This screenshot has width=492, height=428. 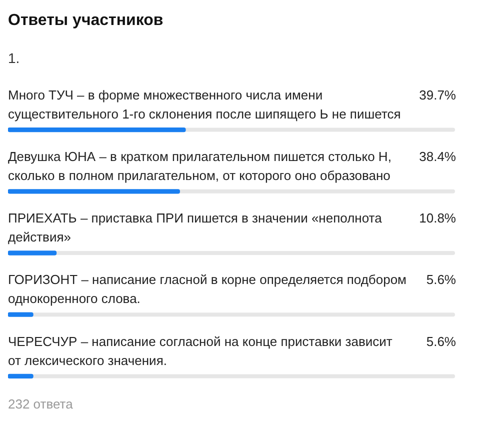 What do you see at coordinates (14, 58) in the screenshot?
I see `chart-subtitle: 1.` at bounding box center [14, 58].